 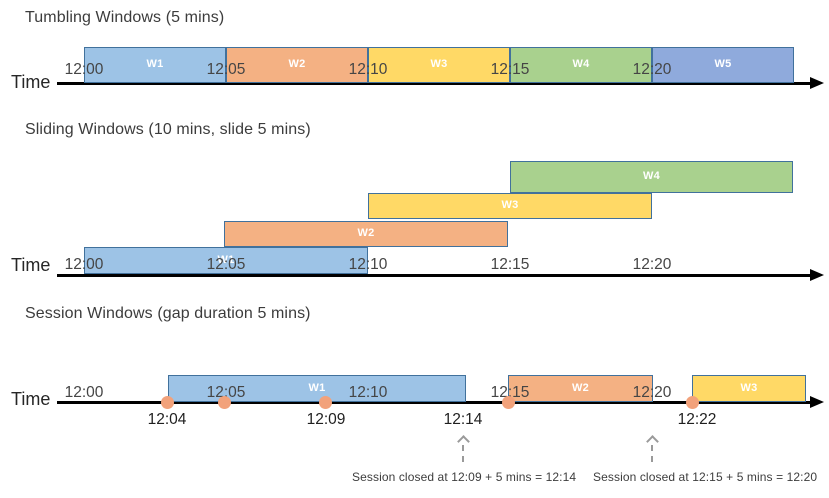 I want to click on session-close-annotation: Session closed at 12:09 + 5 mins = 12:14, so click(x=464, y=477).